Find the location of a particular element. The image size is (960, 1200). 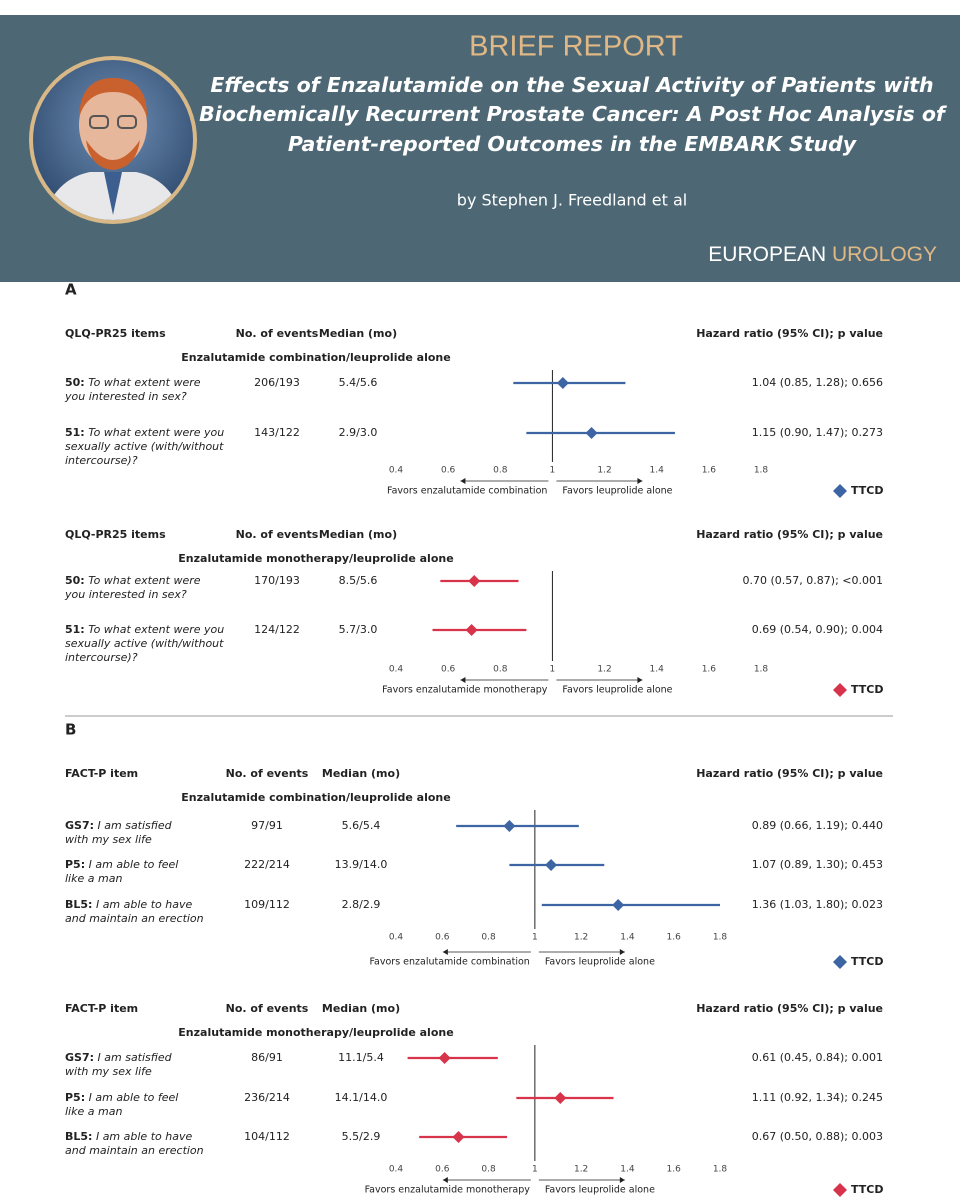

item-header: QLQ-PR25 items is located at coordinates (115, 534).